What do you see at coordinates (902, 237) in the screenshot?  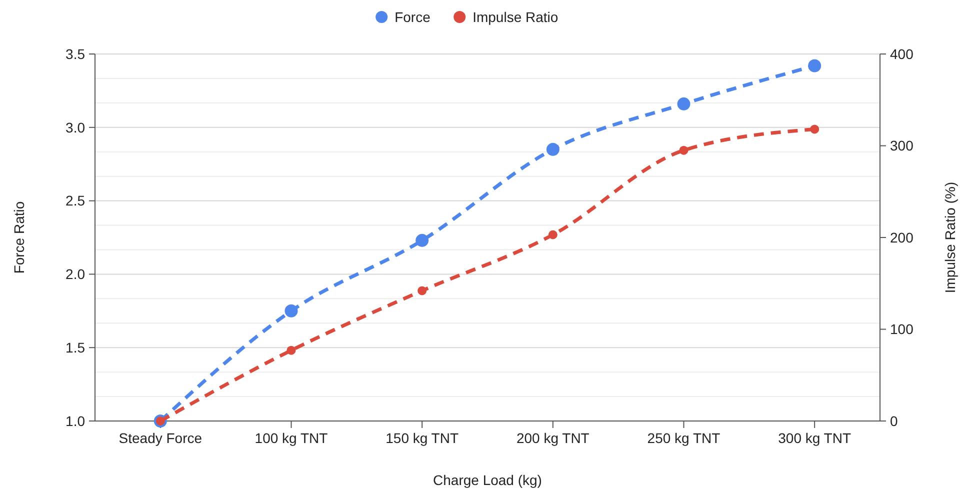 I see `y2-tick-label: 200` at bounding box center [902, 237].